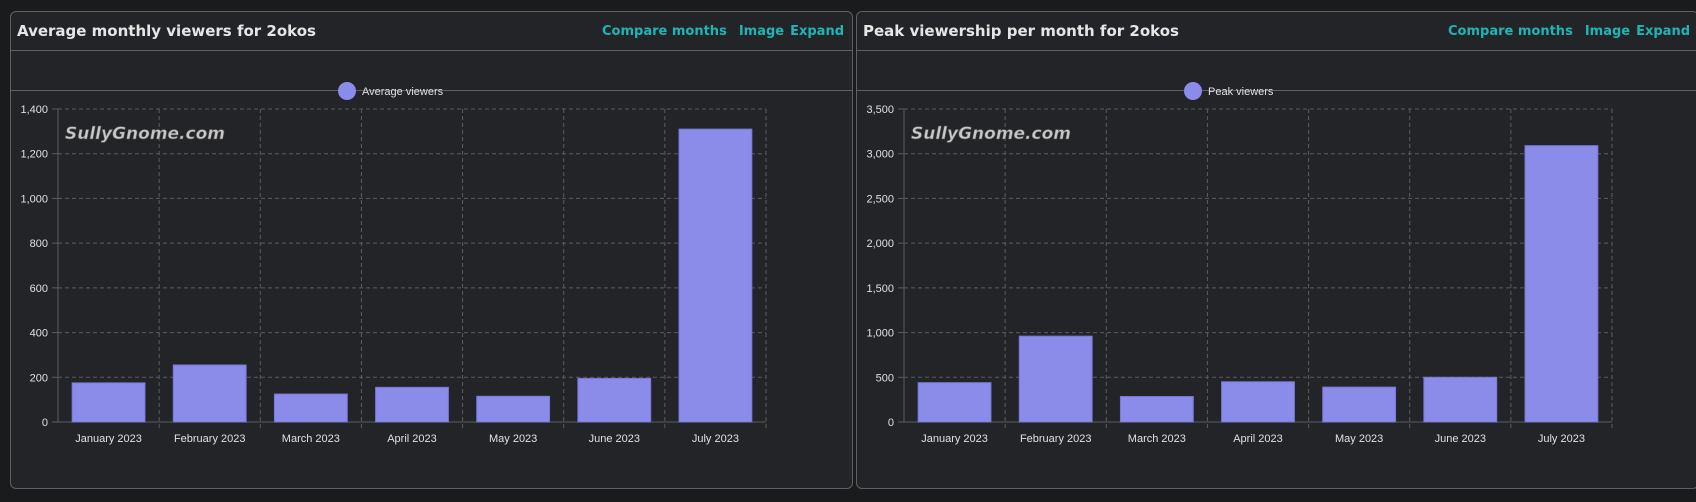 Image resolution: width=1696 pixels, height=502 pixels. I want to click on legend-label: Peak viewers, so click(1241, 92).